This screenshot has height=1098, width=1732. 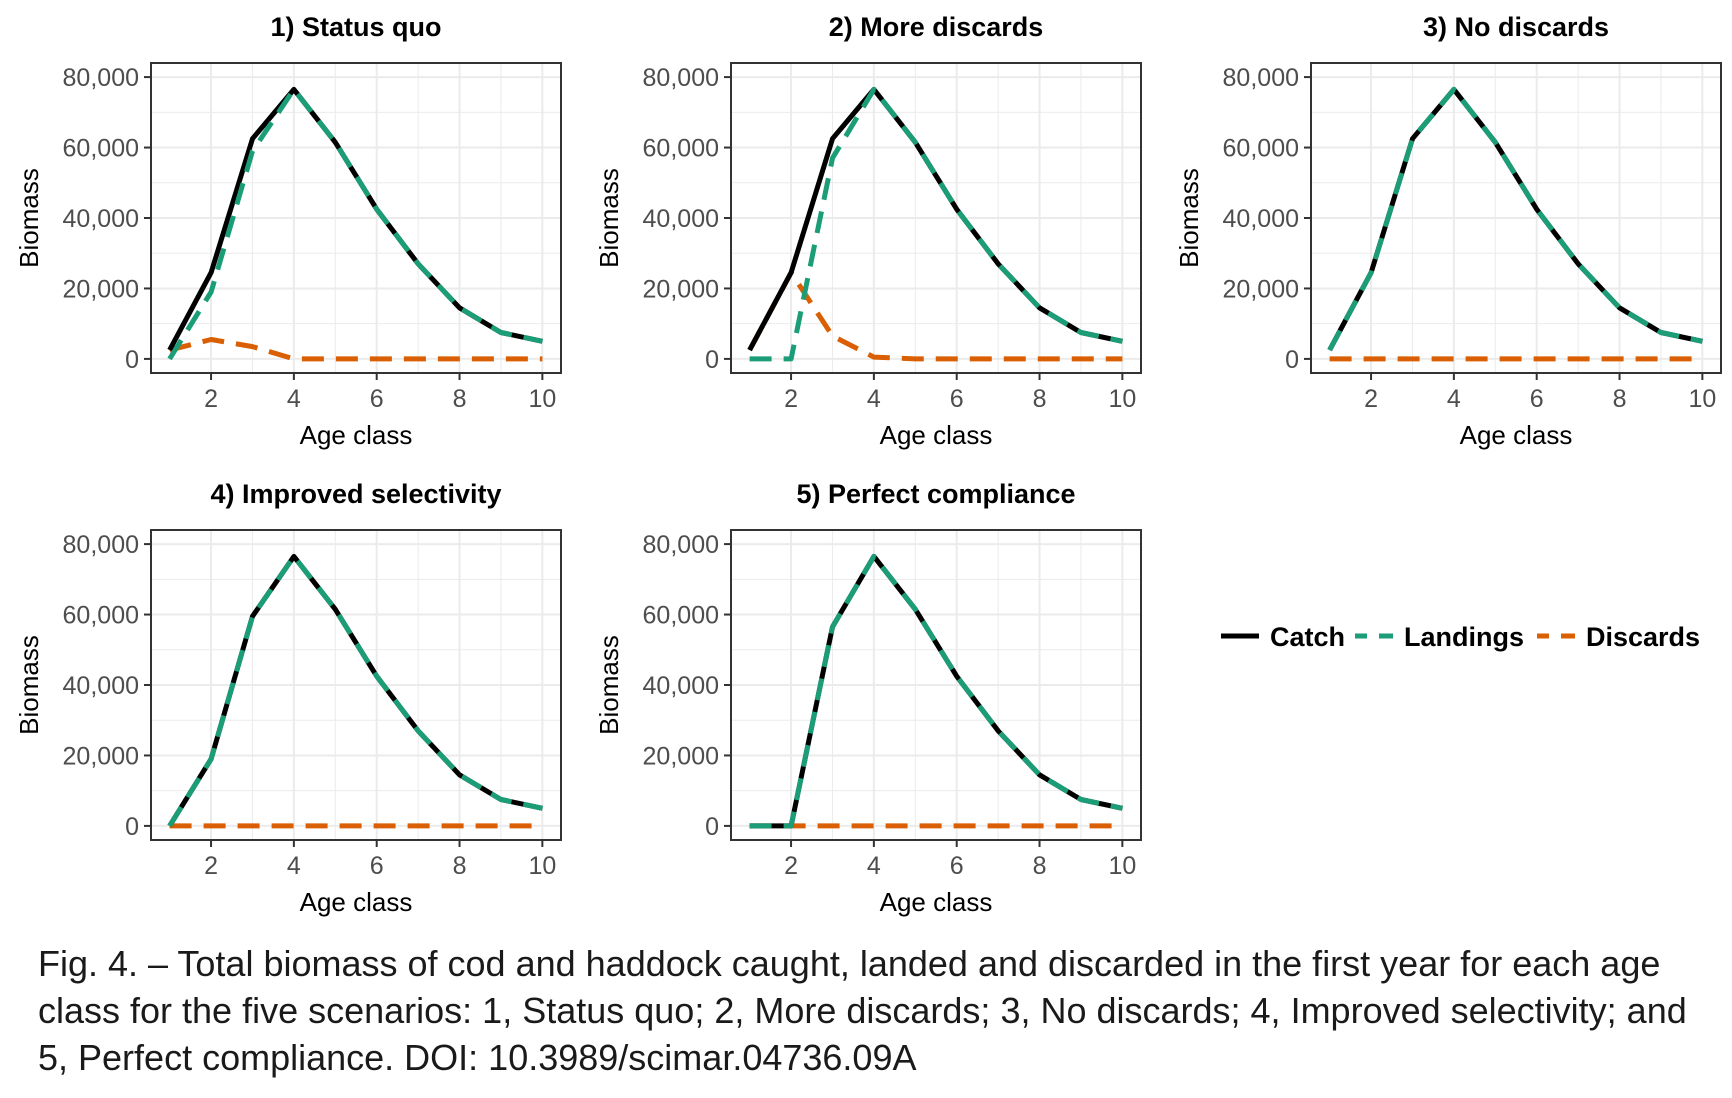 What do you see at coordinates (355, 494) in the screenshot?
I see `panel-title: 4) Improved selectivity` at bounding box center [355, 494].